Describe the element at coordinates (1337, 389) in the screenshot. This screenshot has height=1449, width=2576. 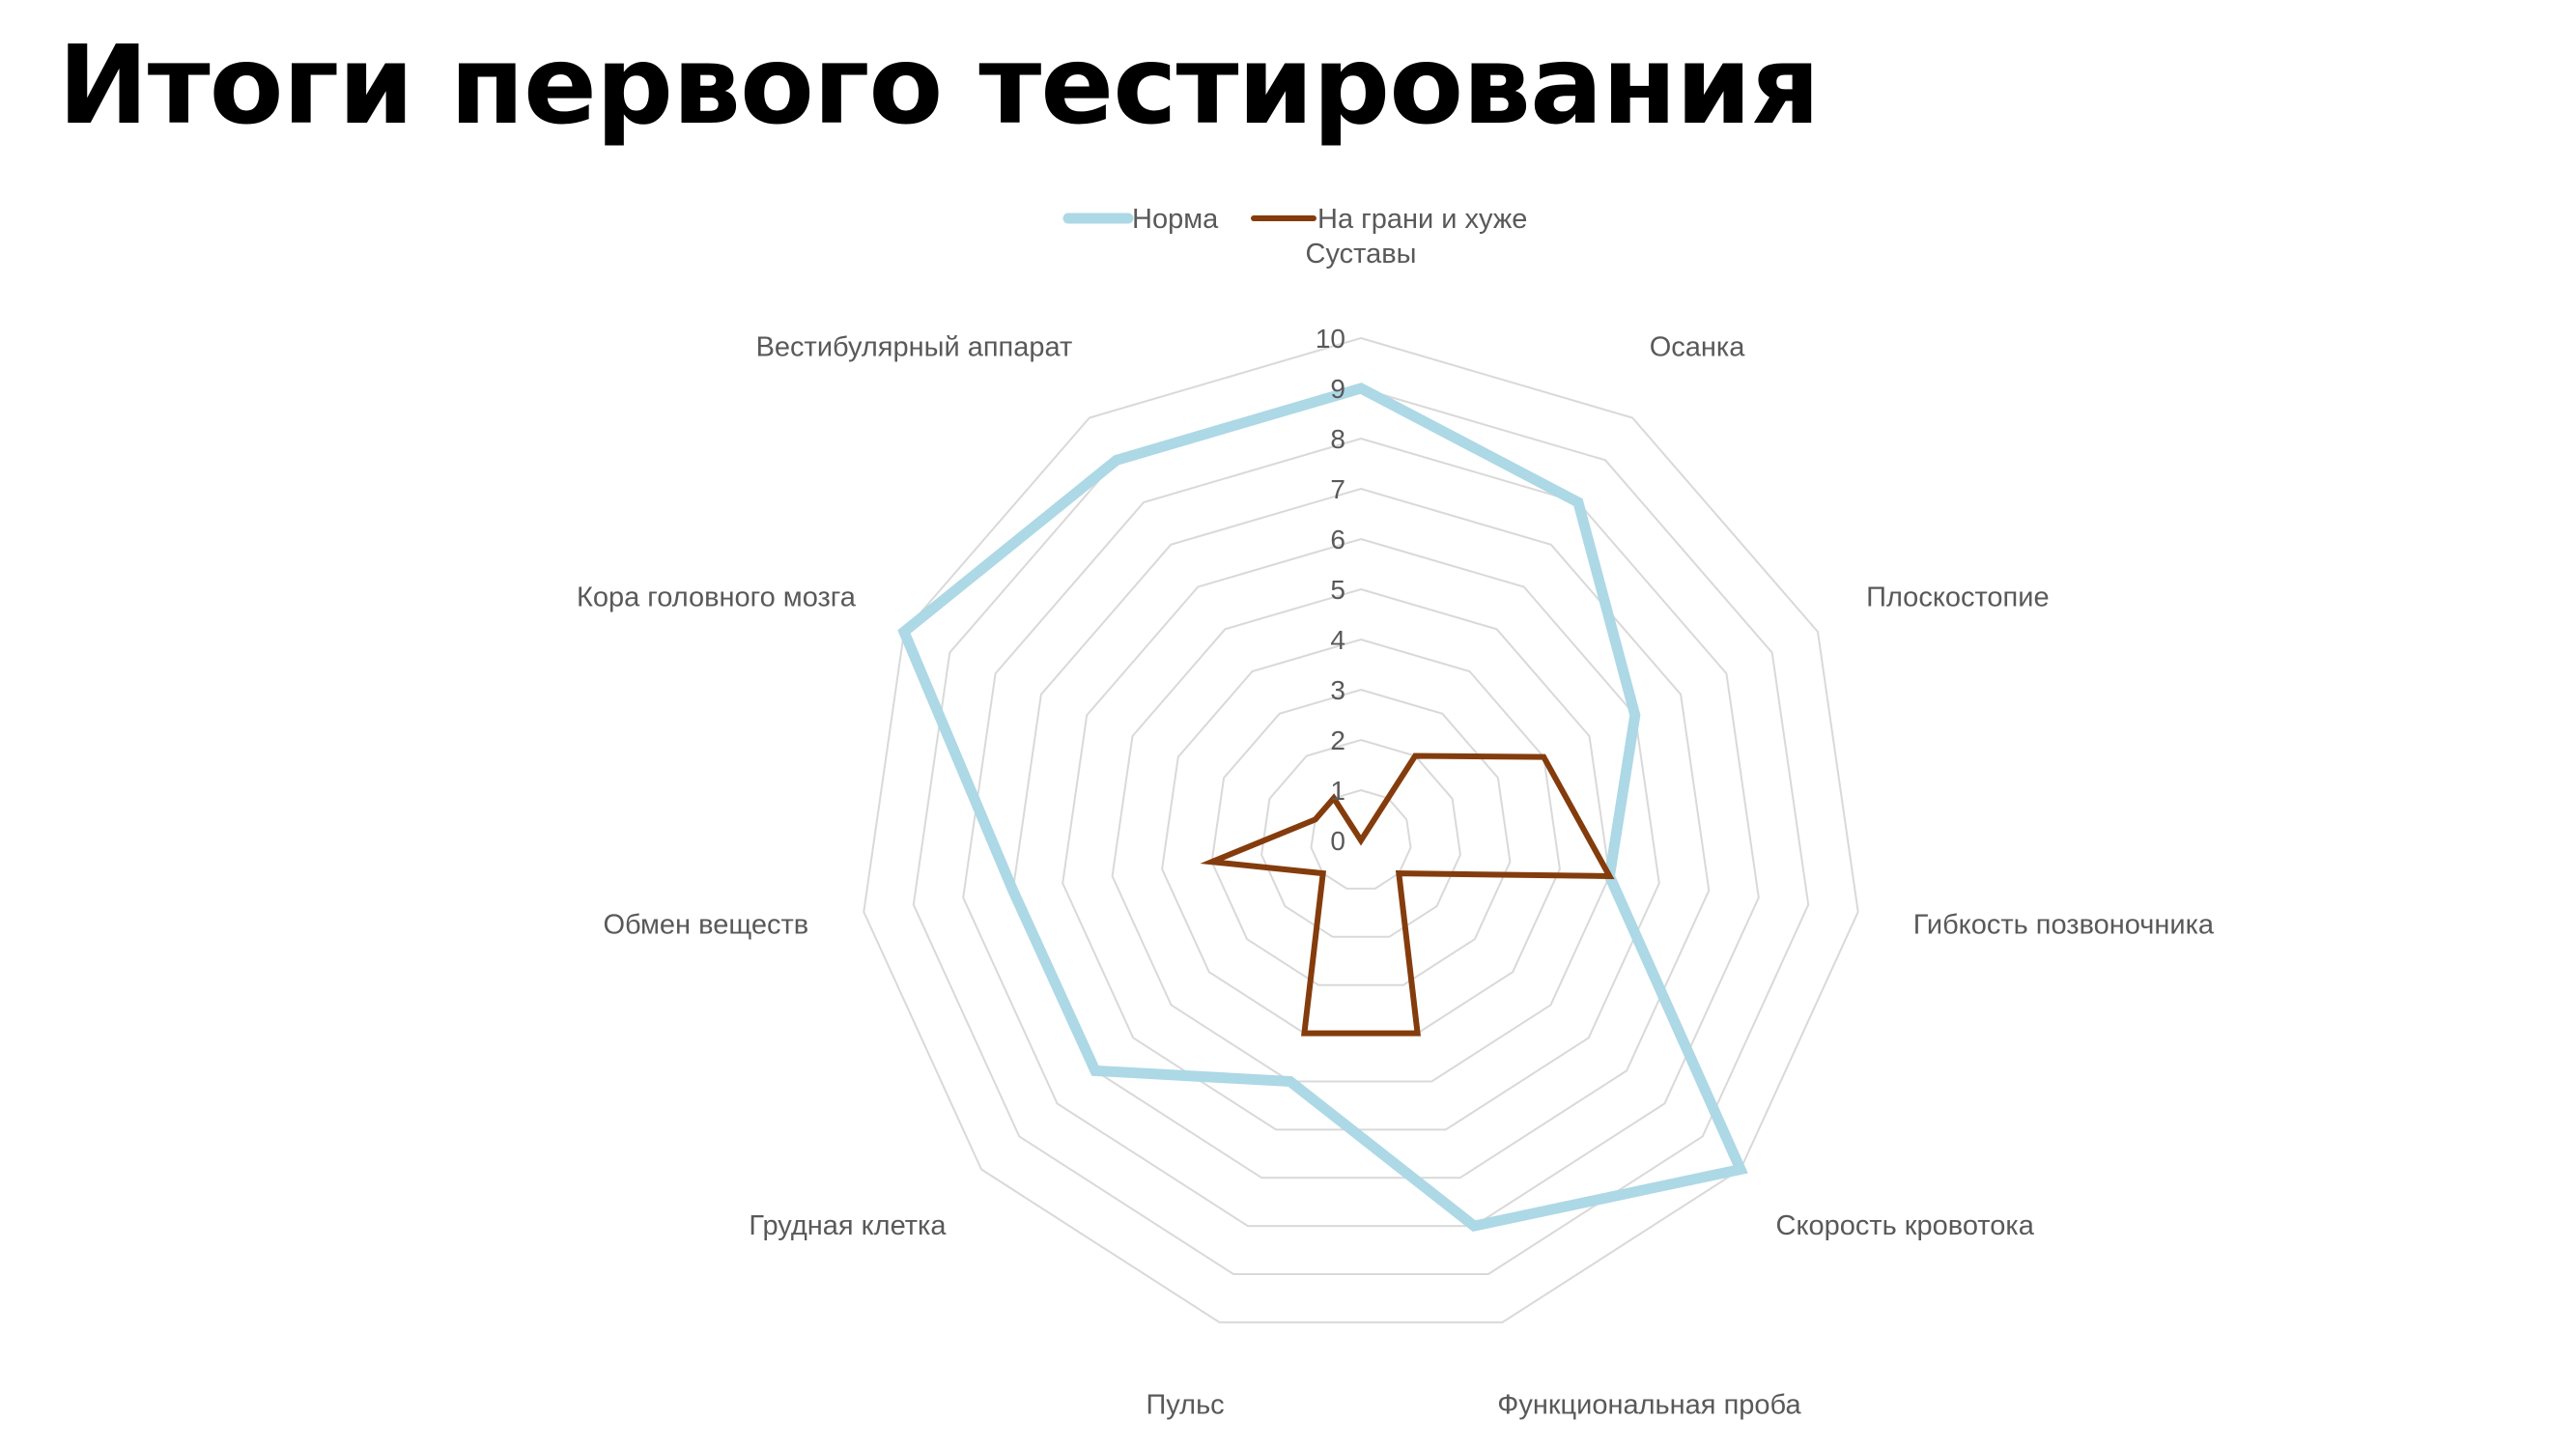
I see `tick-label-9: 9` at that location.